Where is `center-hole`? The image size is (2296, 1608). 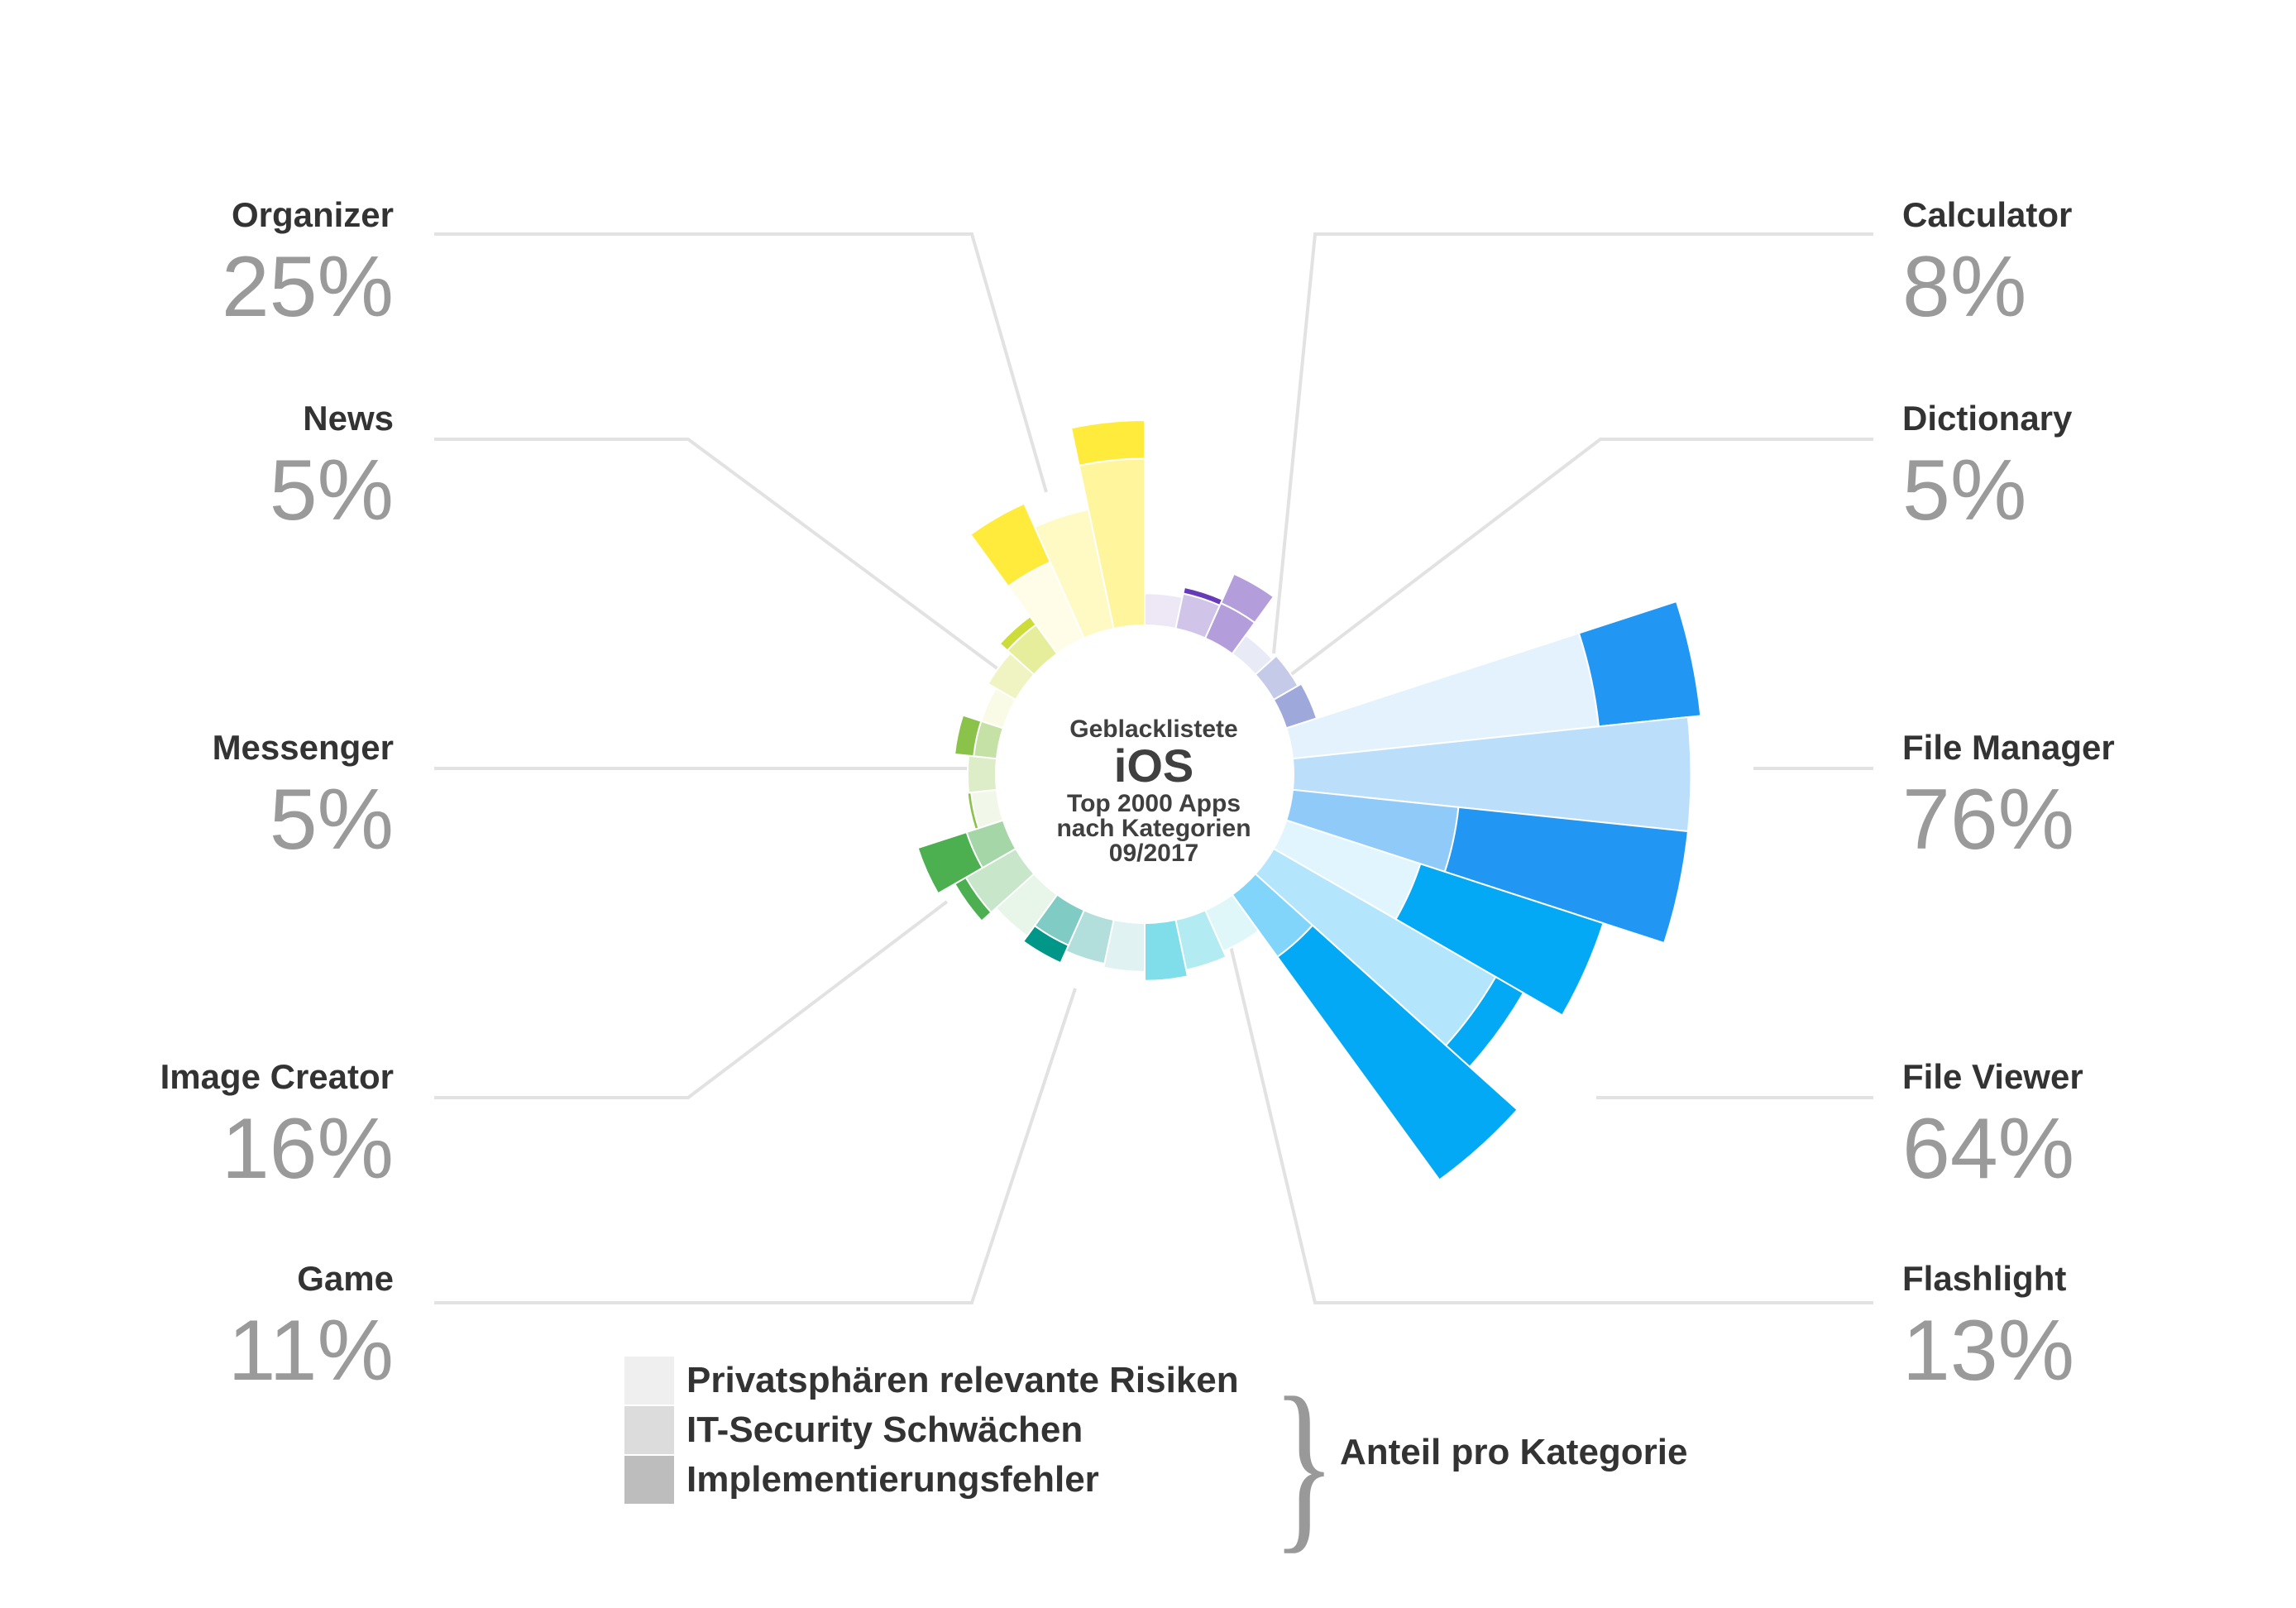 center-hole is located at coordinates (1145, 774).